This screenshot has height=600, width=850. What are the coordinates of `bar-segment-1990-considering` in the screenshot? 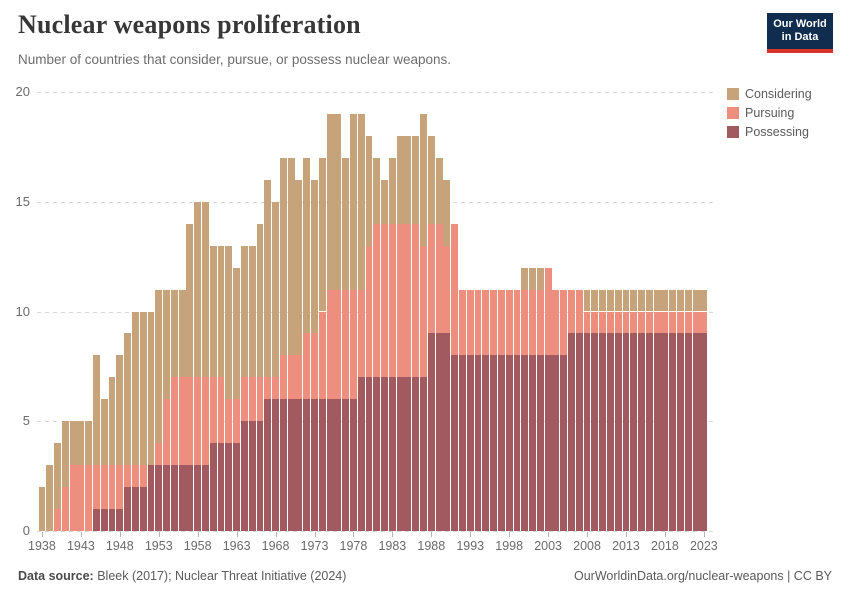 It's located at (447, 212).